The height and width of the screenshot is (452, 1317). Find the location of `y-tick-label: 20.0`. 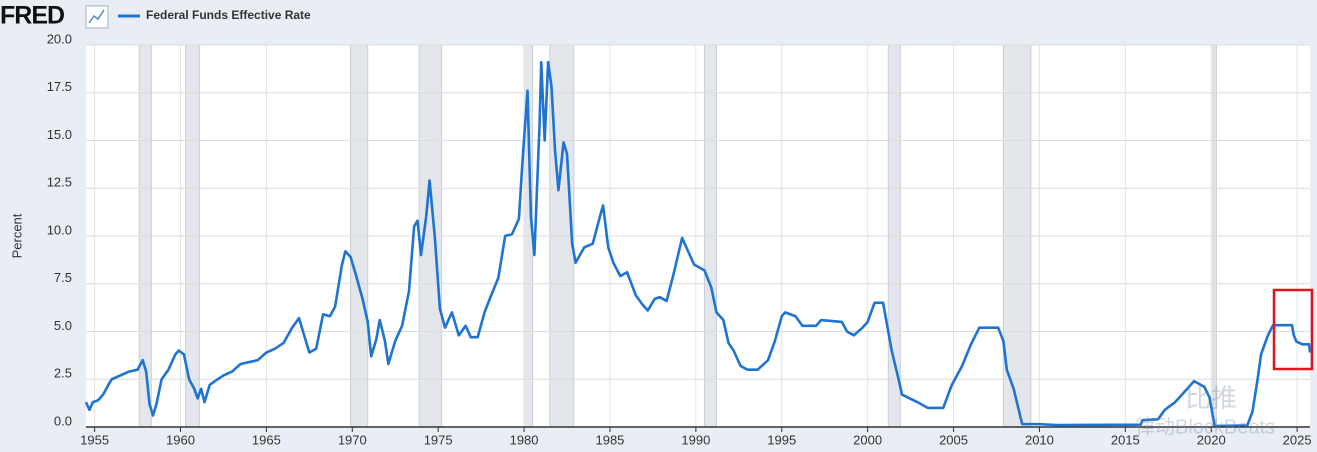

y-tick-label: 20.0 is located at coordinates (59, 38).